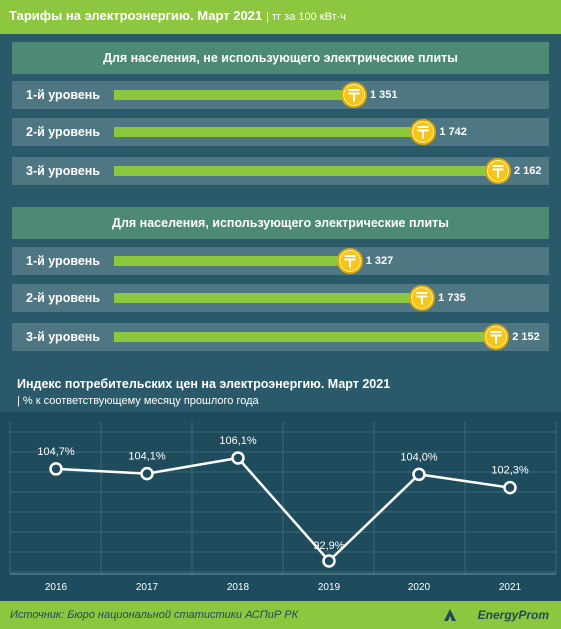 The width and height of the screenshot is (561, 629). Describe the element at coordinates (452, 298) in the screenshot. I see `tariff-value-label: 1 735` at that location.